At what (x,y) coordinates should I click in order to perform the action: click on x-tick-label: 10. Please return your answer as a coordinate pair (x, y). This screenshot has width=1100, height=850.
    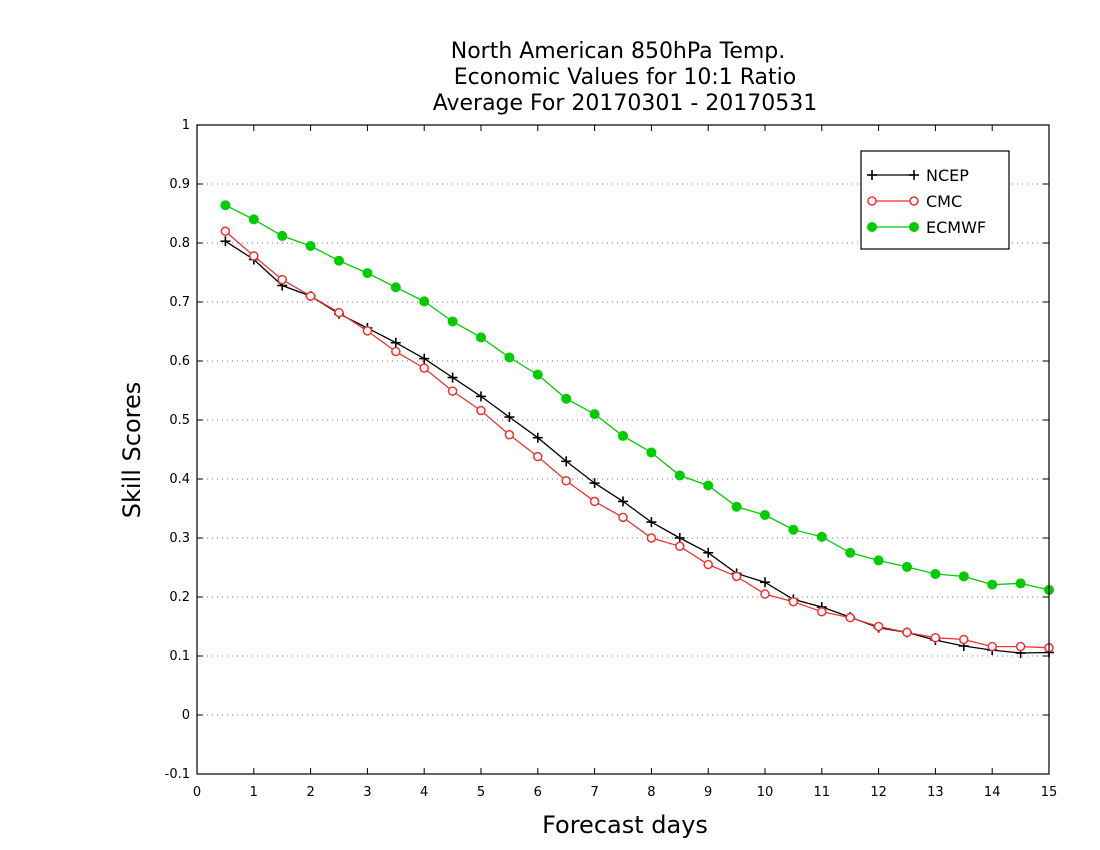
    Looking at the image, I should click on (765, 792).